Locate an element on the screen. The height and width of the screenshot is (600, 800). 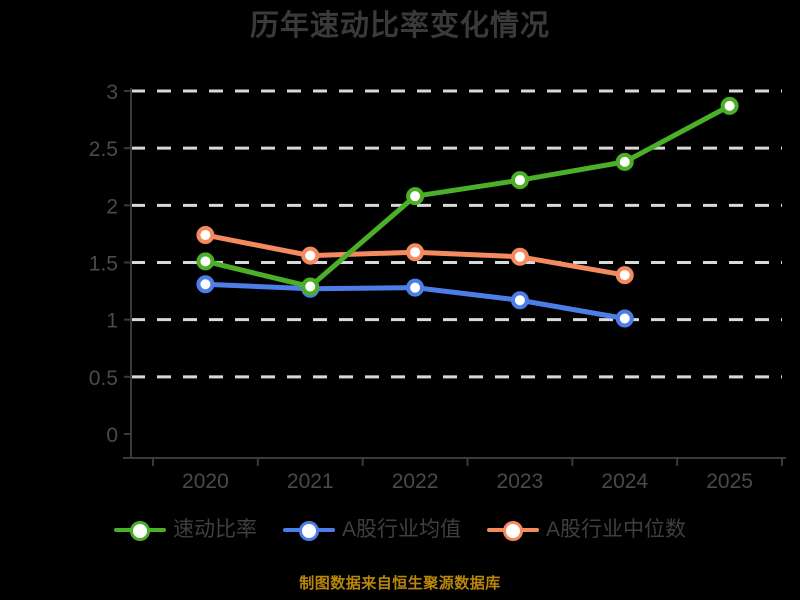
chart-legend: 速动比率 A股行业均值 A股行业中位数 is located at coordinates (400, 530).